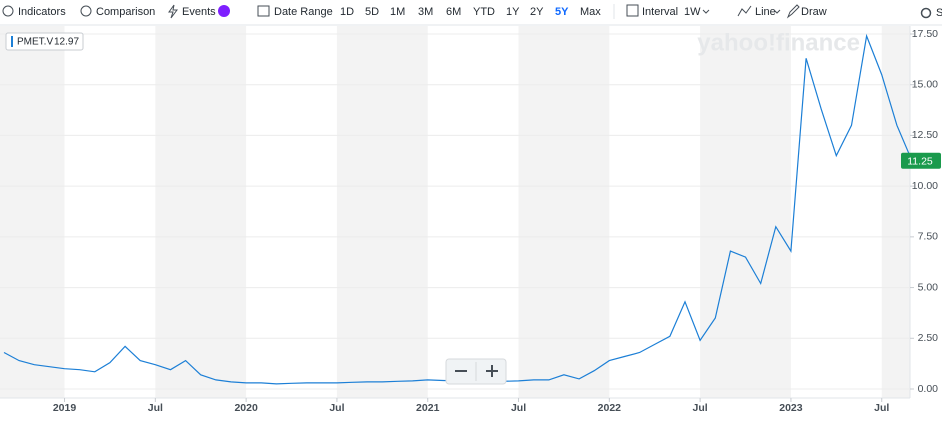 Image resolution: width=942 pixels, height=423 pixels. I want to click on x-tick-label: 2021, so click(428, 408).